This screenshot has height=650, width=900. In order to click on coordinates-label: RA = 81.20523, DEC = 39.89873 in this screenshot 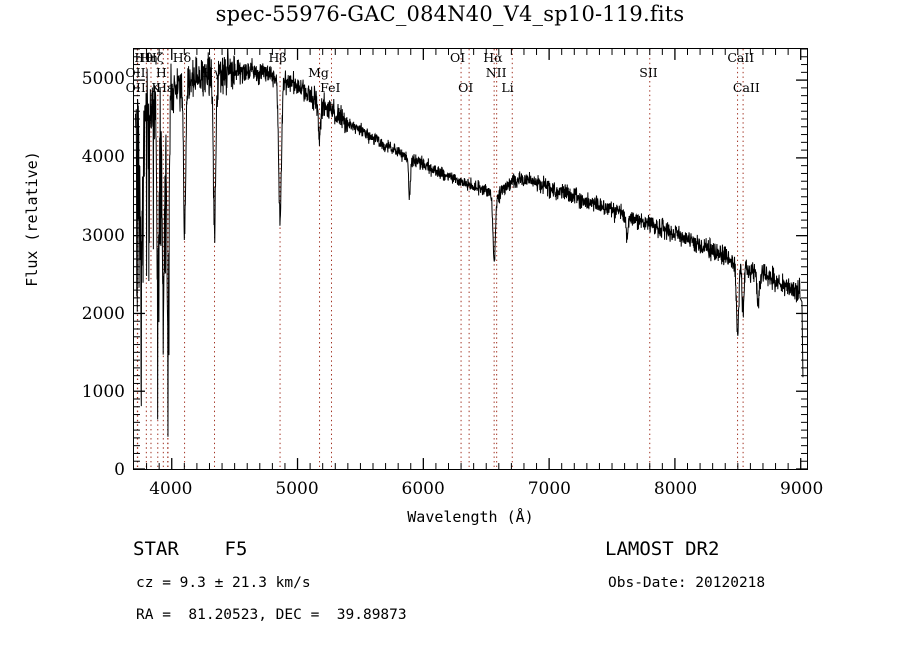, I will do `click(271, 615)`.